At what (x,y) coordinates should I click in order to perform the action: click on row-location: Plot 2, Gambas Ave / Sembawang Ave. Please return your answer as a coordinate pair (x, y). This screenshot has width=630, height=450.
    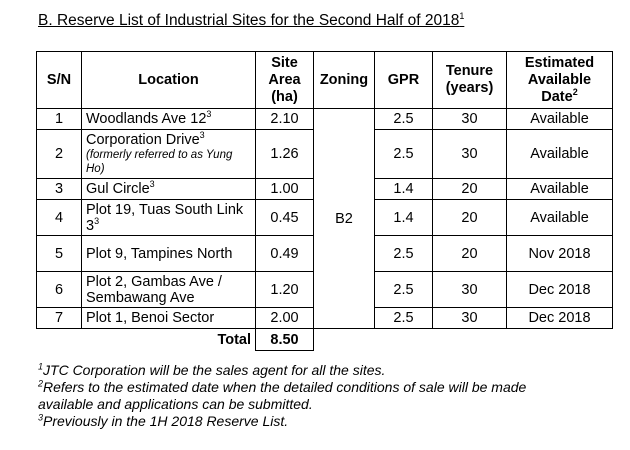
    Looking at the image, I should click on (168, 289).